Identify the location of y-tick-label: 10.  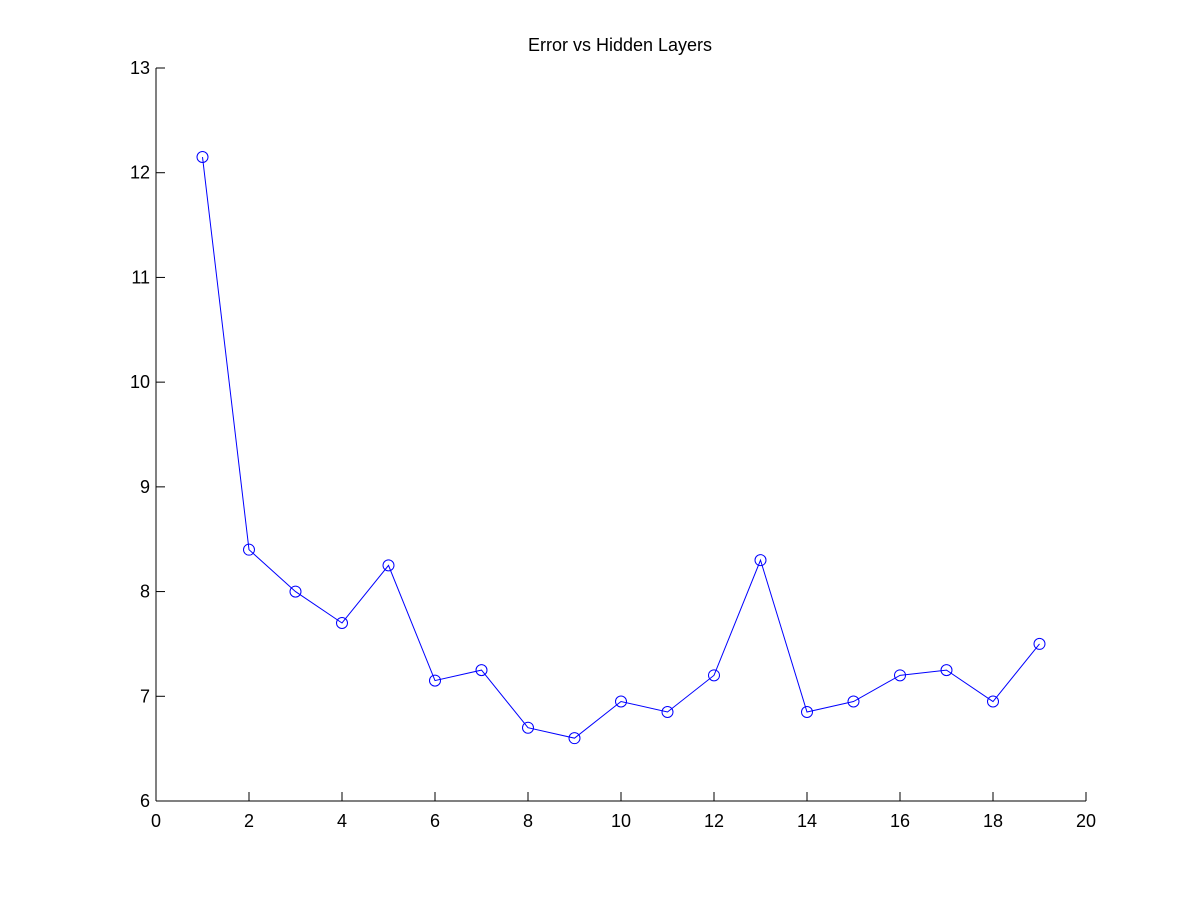
(140, 382).